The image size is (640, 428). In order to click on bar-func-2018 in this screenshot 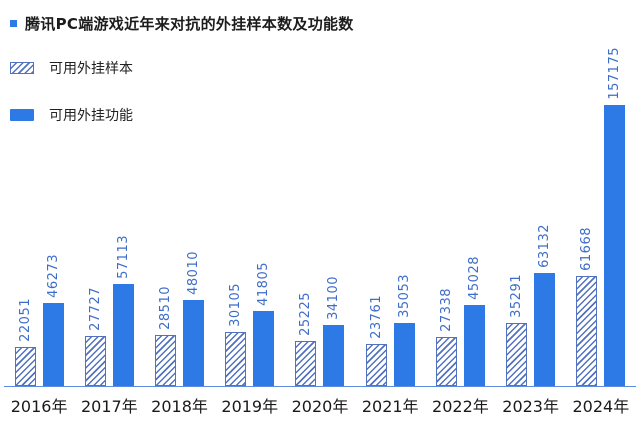, I will do `click(194, 343)`.